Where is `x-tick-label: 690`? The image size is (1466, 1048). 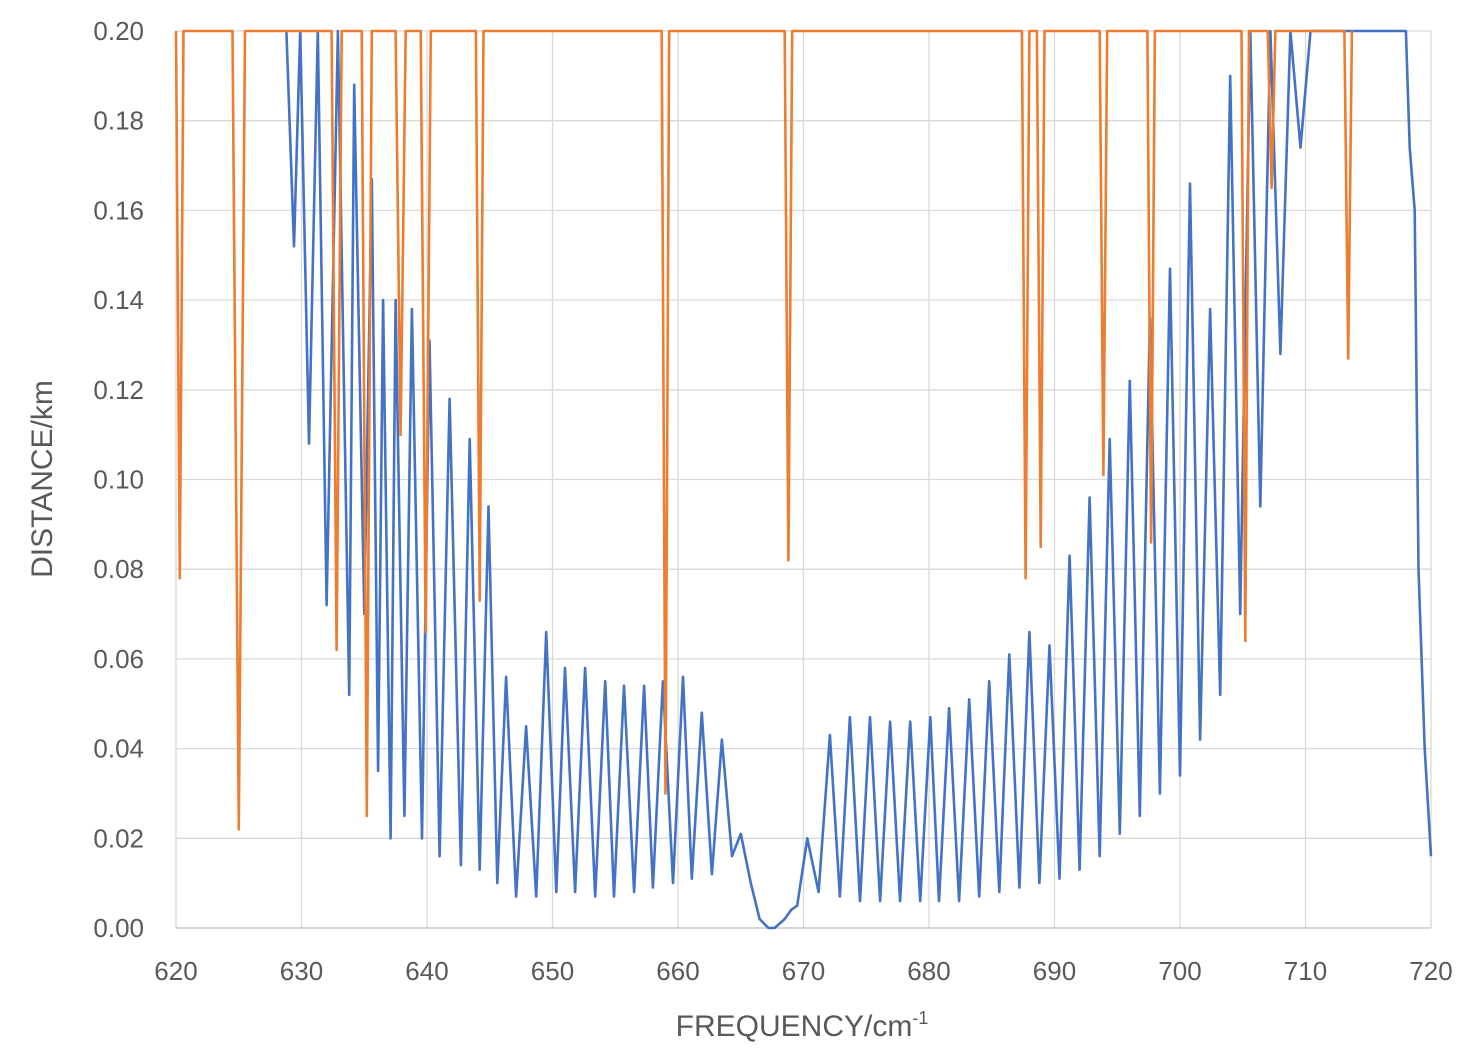 x-tick-label: 690 is located at coordinates (1054, 971).